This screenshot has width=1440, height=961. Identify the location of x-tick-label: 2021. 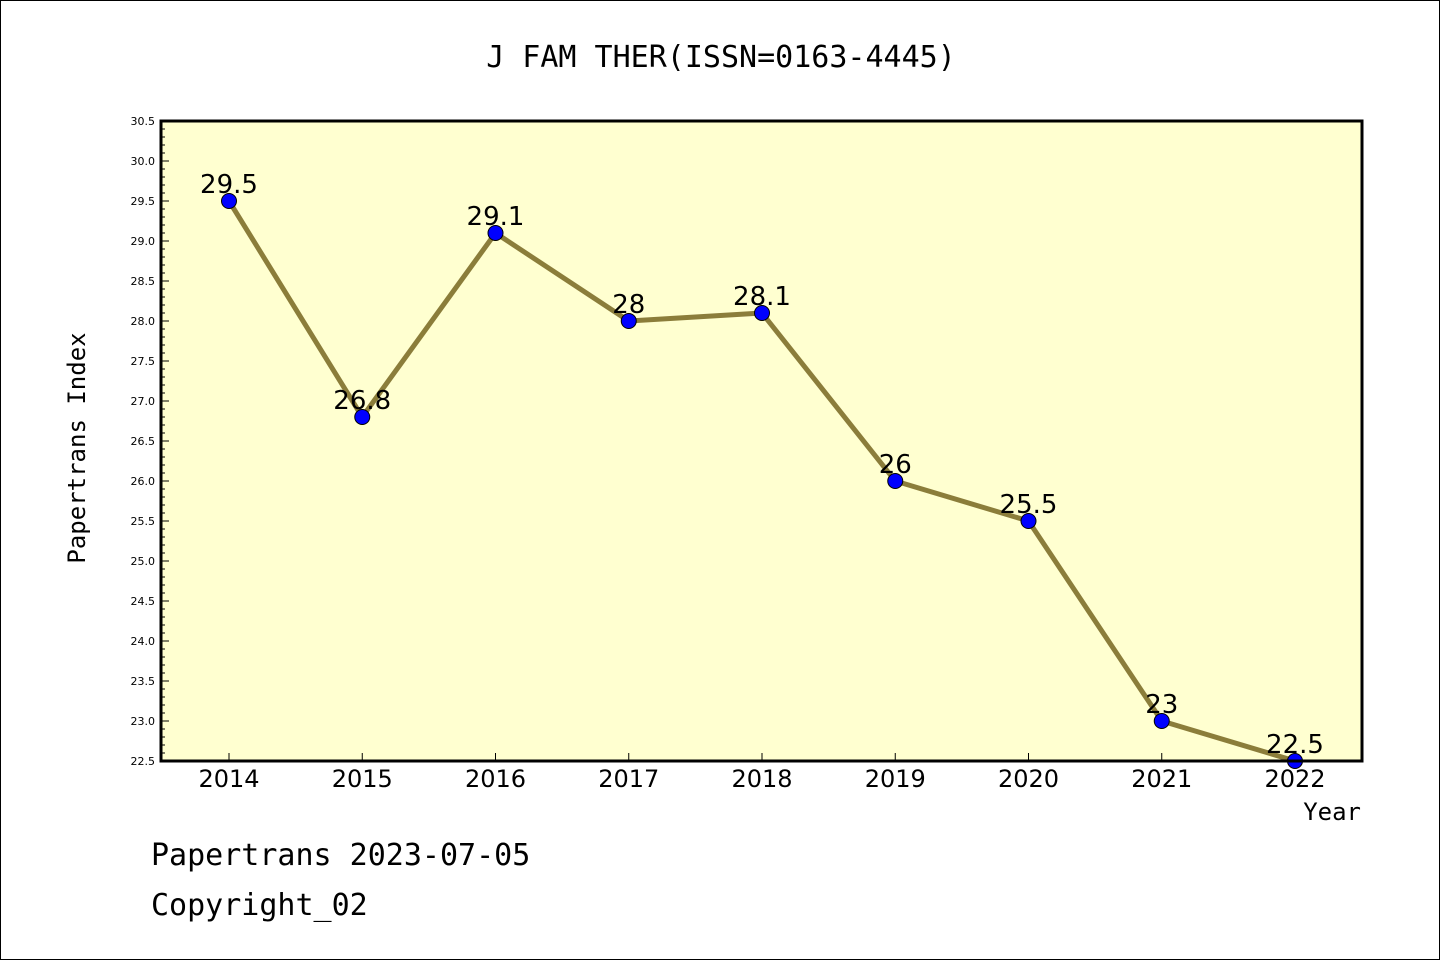
(1161, 779).